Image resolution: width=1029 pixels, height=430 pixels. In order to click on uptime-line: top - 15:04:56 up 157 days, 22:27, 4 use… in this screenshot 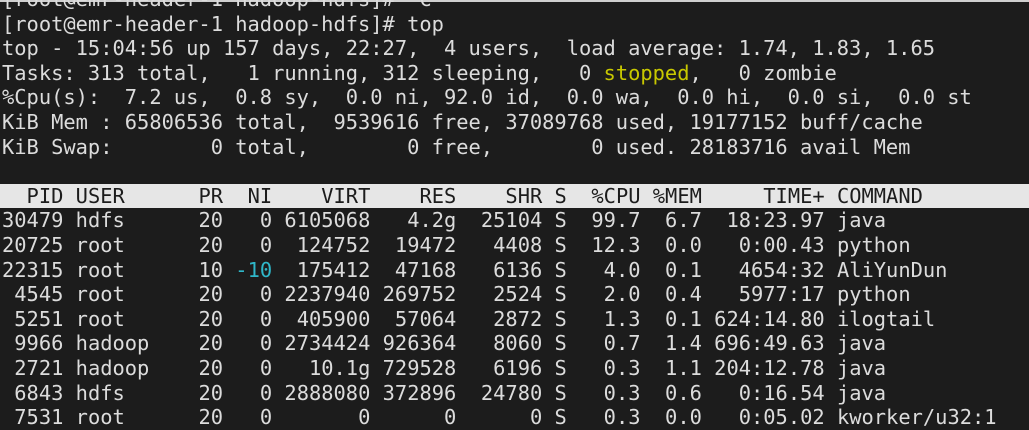, I will do `click(468, 48)`.